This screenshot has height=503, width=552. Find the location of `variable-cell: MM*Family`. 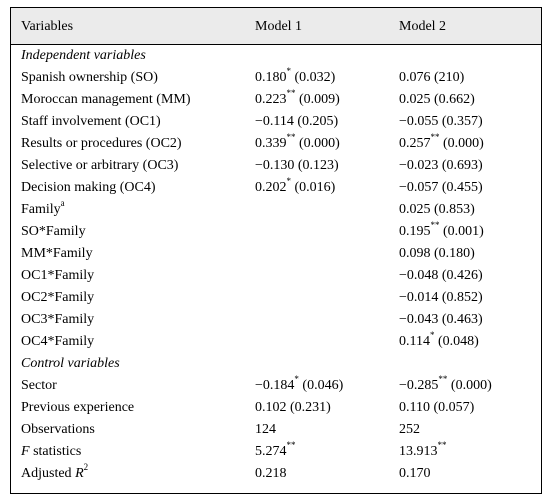

variable-cell: MM*Family is located at coordinates (57, 254).